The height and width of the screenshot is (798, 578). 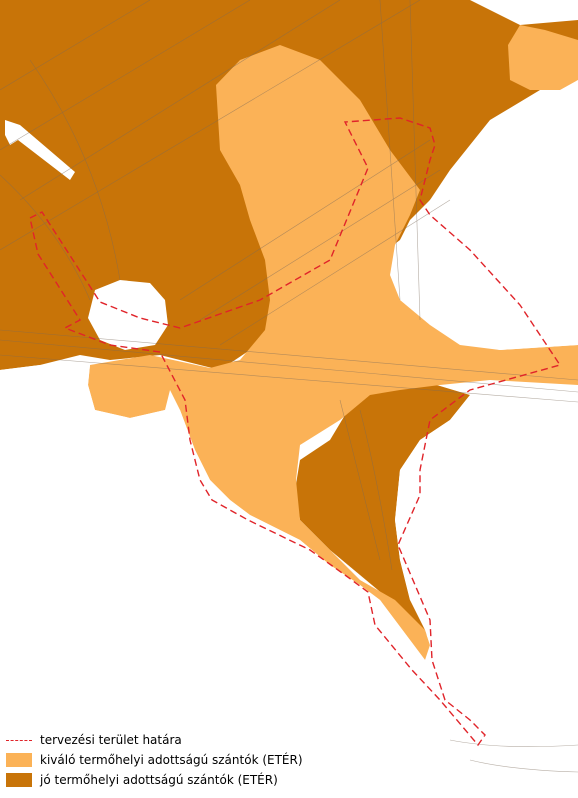 I want to click on white-strip-west, so click(x=40, y=150).